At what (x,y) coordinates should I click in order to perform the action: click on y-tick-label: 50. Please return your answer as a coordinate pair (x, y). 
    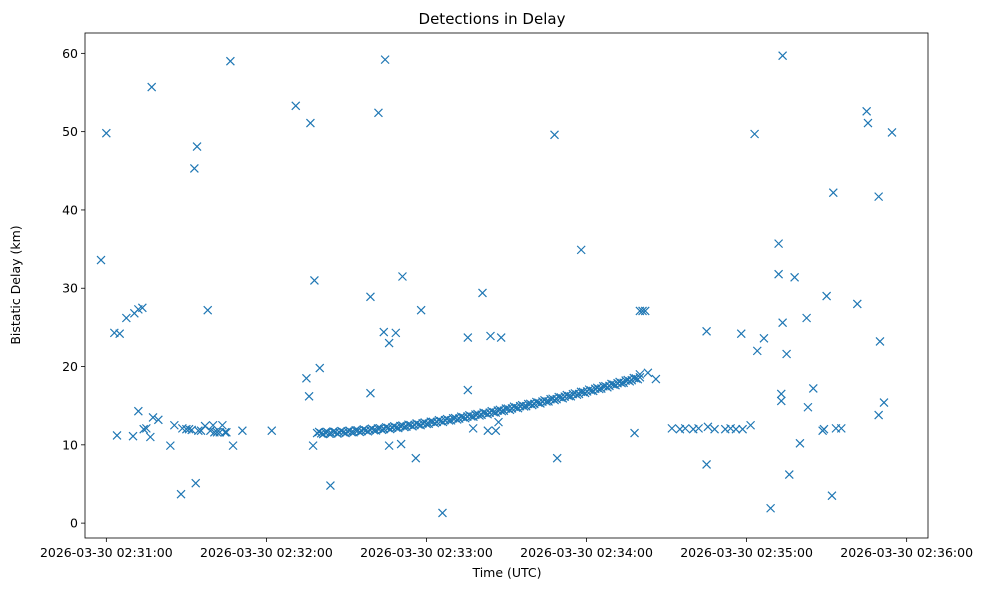
    Looking at the image, I should click on (70, 131).